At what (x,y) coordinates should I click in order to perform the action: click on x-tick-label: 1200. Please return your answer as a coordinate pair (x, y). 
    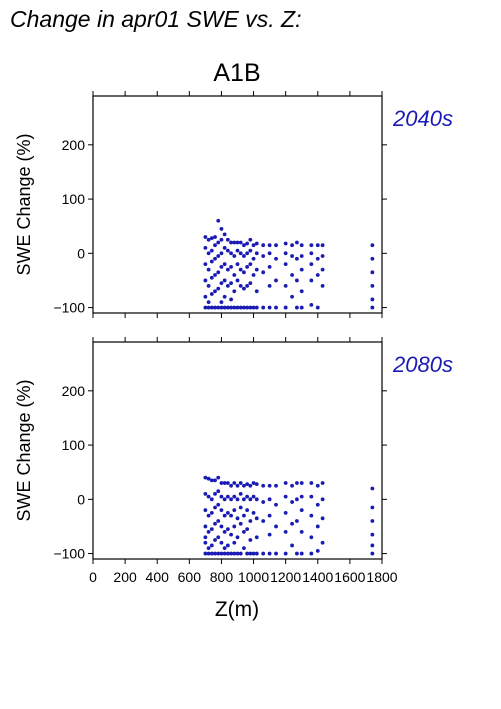
    Looking at the image, I should click on (285, 577).